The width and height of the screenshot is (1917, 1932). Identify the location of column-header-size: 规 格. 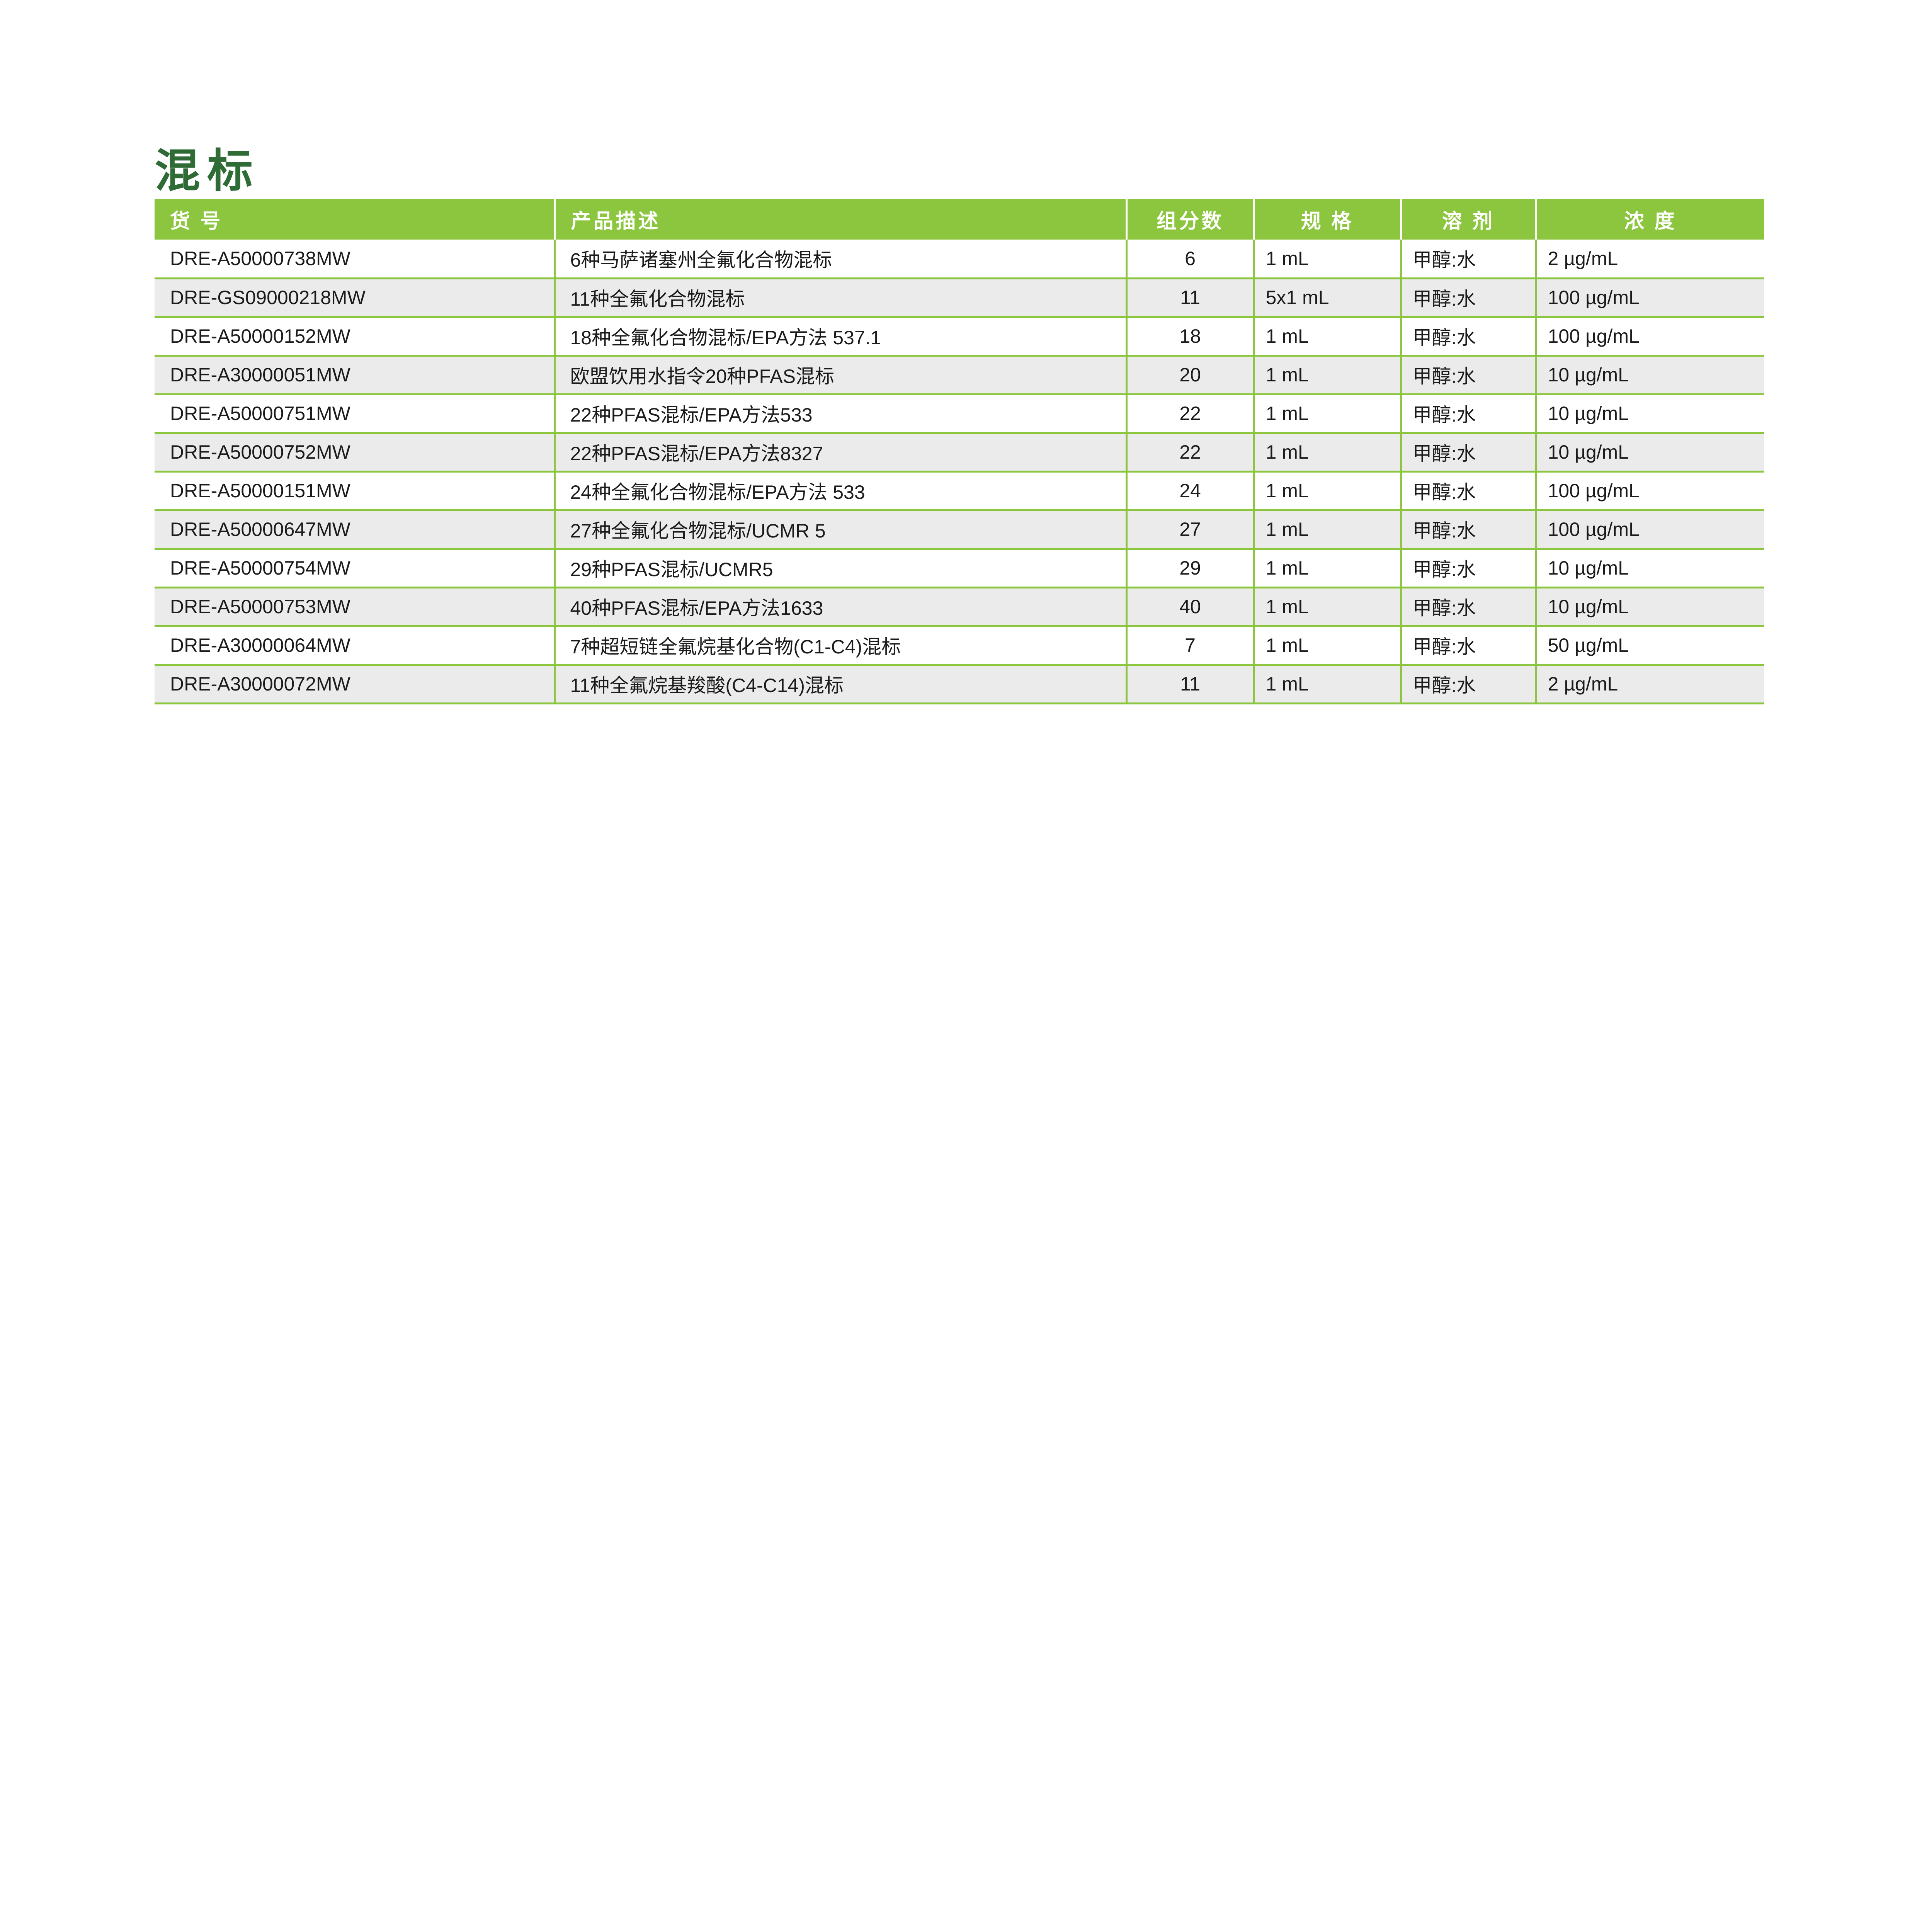
(1327, 220).